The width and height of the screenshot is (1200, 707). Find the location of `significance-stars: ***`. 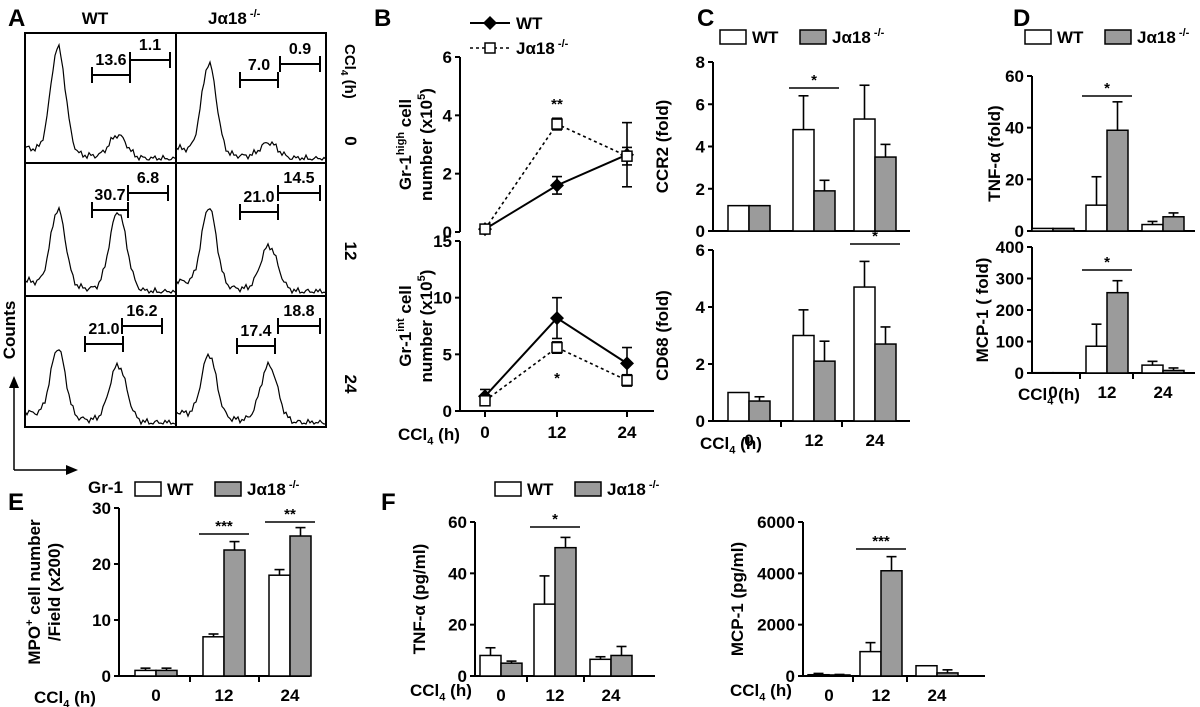

significance-stars: *** is located at coordinates (224, 526).